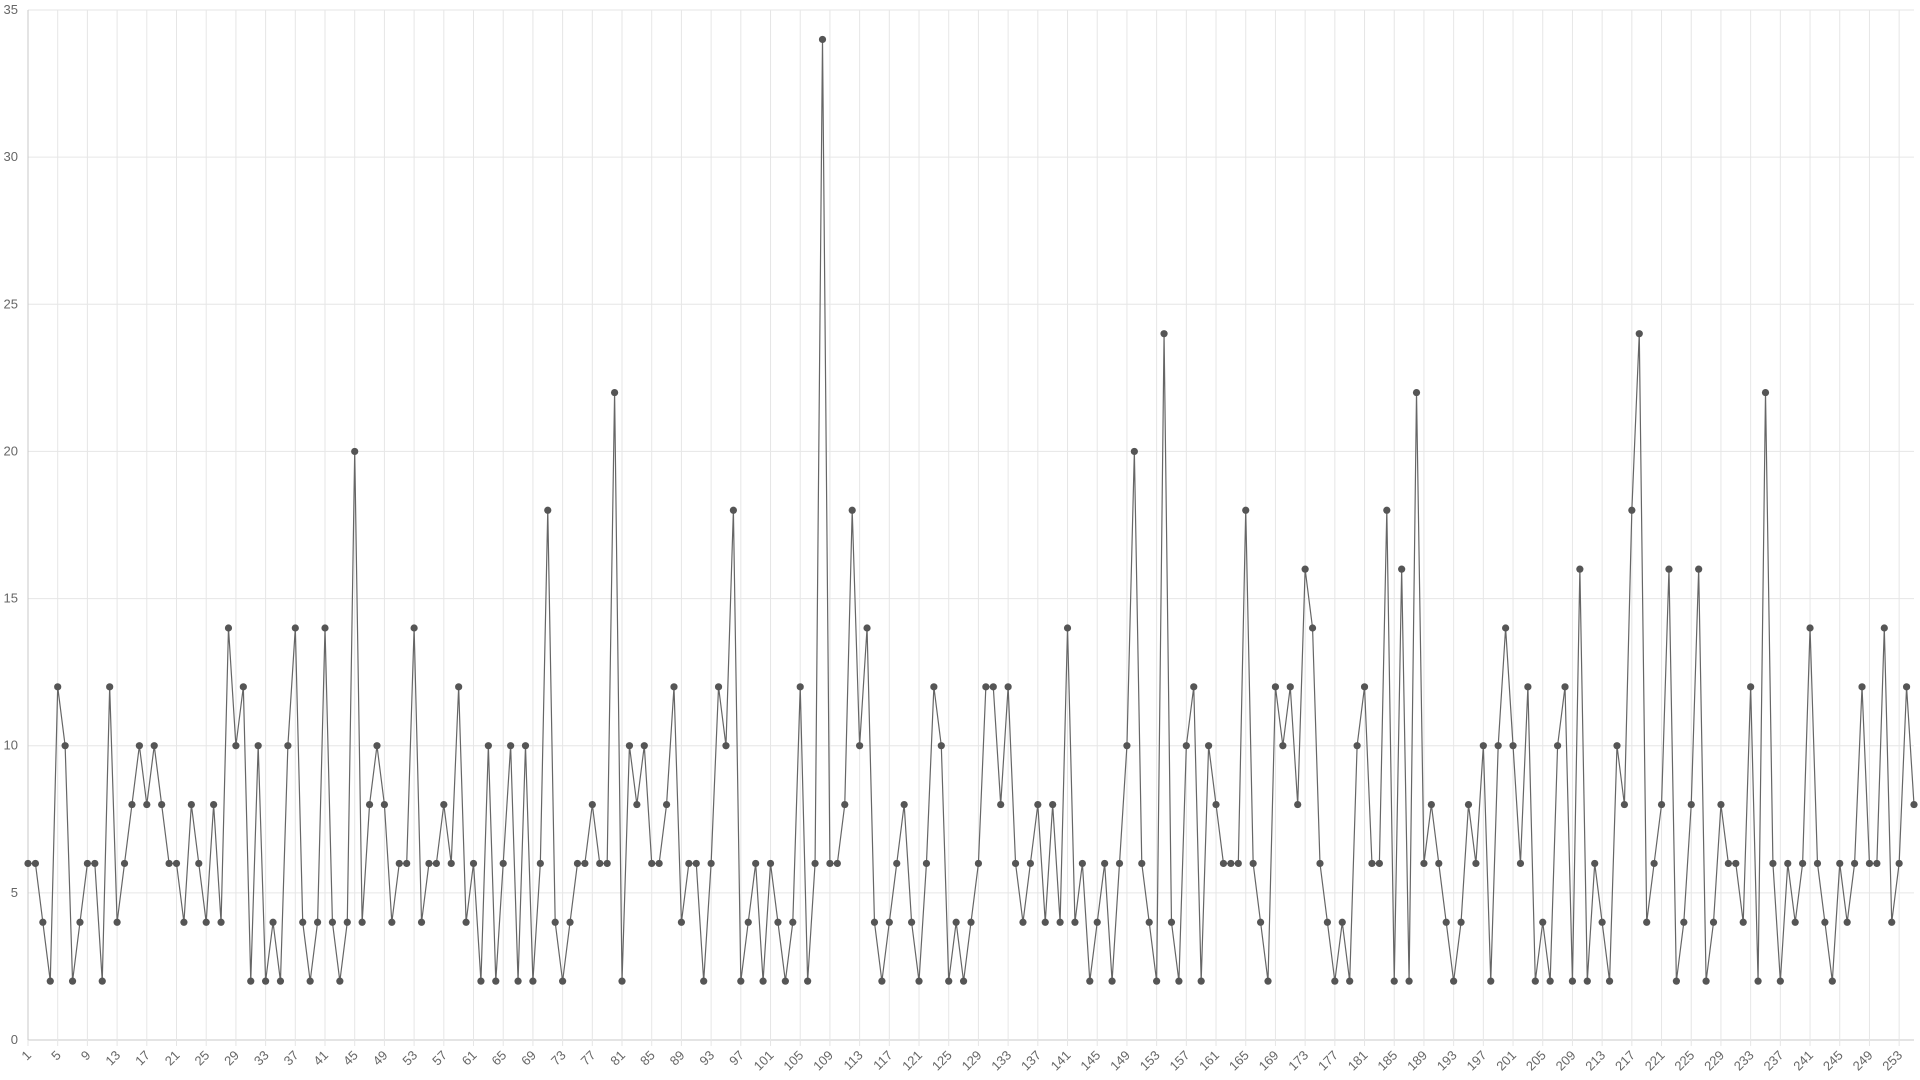 The image size is (1920, 1080). I want to click on x-tick-label: 229, so click(1714, 1061).